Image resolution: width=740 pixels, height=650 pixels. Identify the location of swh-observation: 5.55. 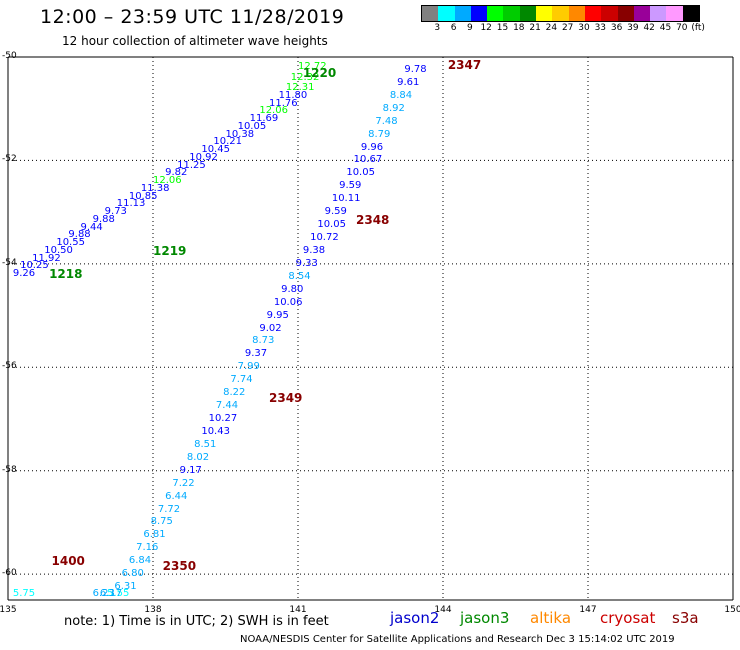
(118, 593).